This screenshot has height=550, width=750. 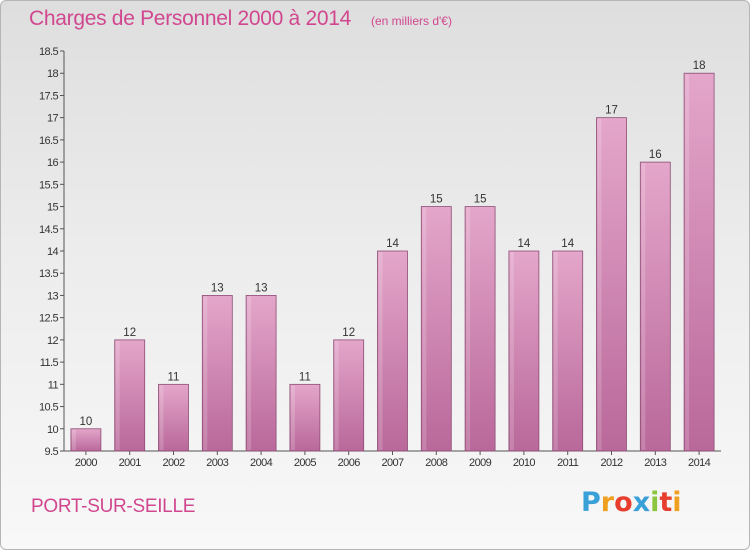 I want to click on x-tick-label: 2010, so click(x=524, y=463).